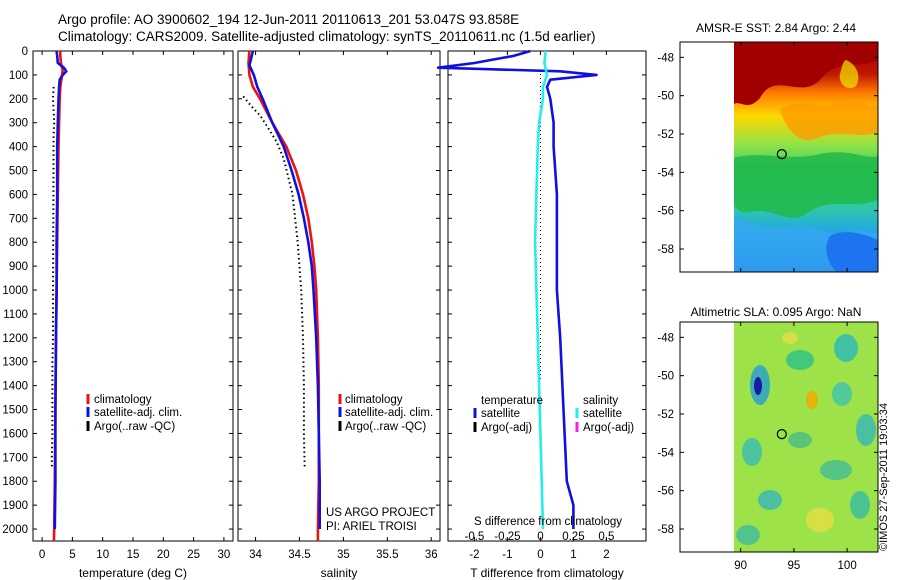 This screenshot has width=900, height=580. Describe the element at coordinates (25, 52) in the screenshot. I see `depth-tick-label: 0` at that location.